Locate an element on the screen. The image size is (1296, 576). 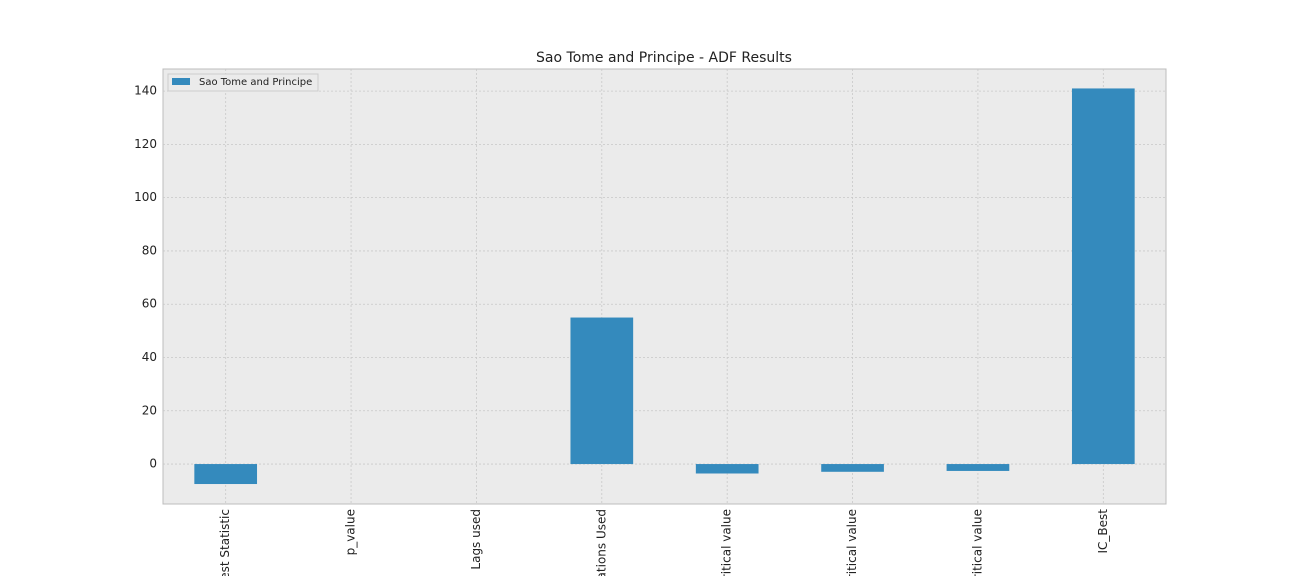
x-tick-label: ations Used is located at coordinates (601, 542).